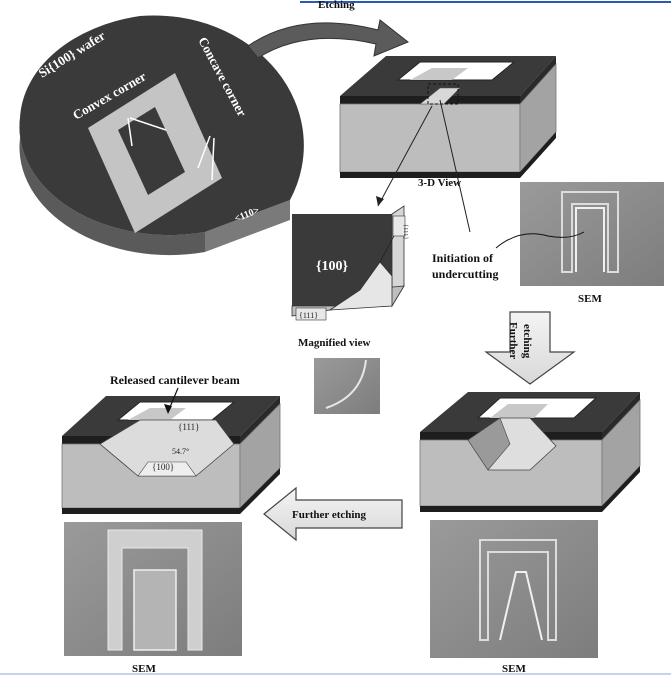  Describe the element at coordinates (443, 94) in the screenshot. I see `magnify-box` at that location.